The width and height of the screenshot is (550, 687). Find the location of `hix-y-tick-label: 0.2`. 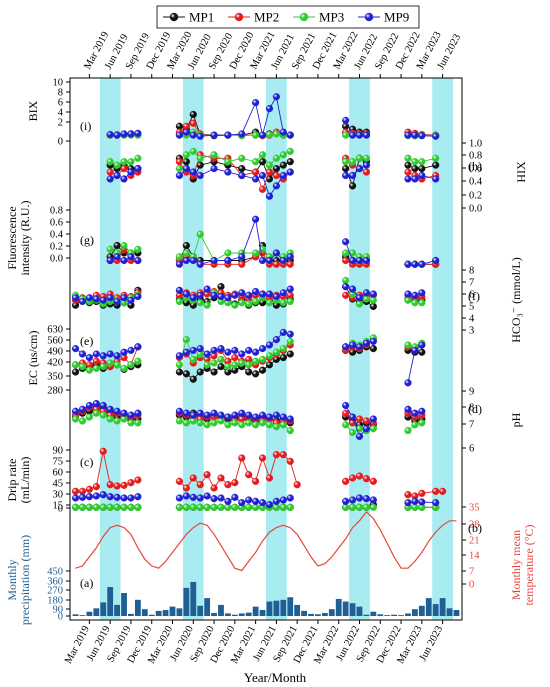

hix-y-tick-label: 0.2 is located at coordinates (475, 196).